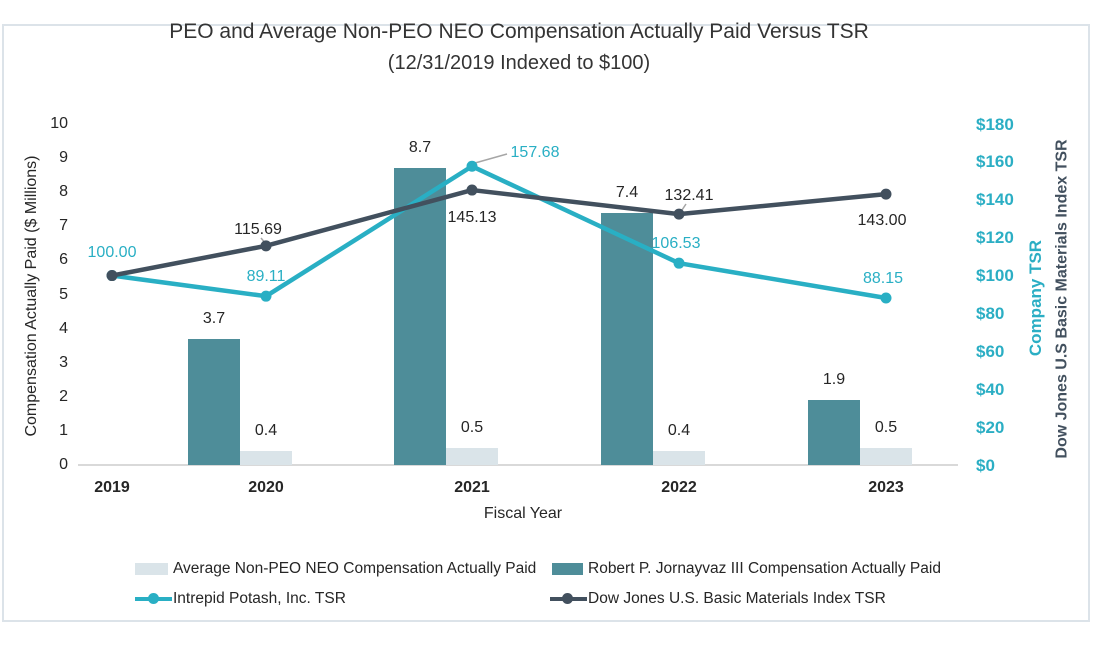  What do you see at coordinates (63, 260) in the screenshot?
I see `left-axis-tick-6: 6` at bounding box center [63, 260].